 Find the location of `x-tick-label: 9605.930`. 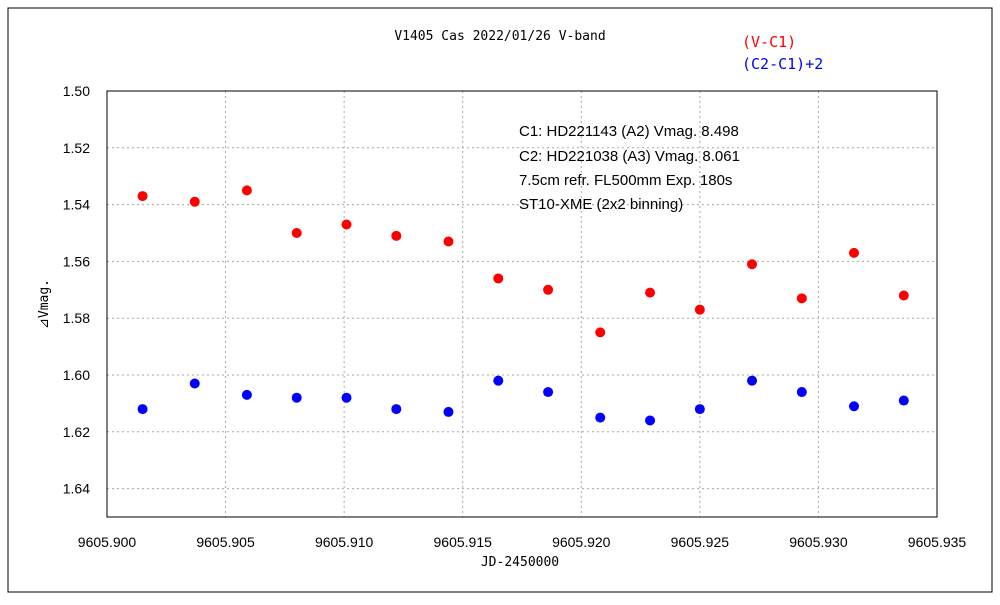

x-tick-label: 9605.930 is located at coordinates (818, 542).